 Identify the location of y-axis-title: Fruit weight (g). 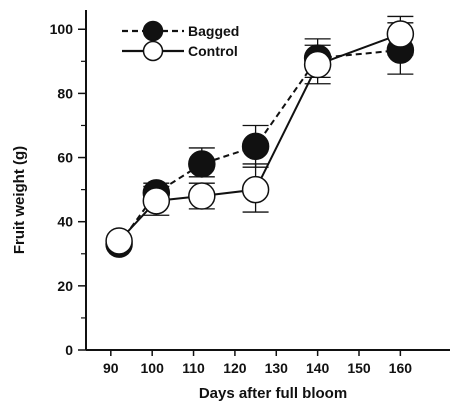
(19, 200).